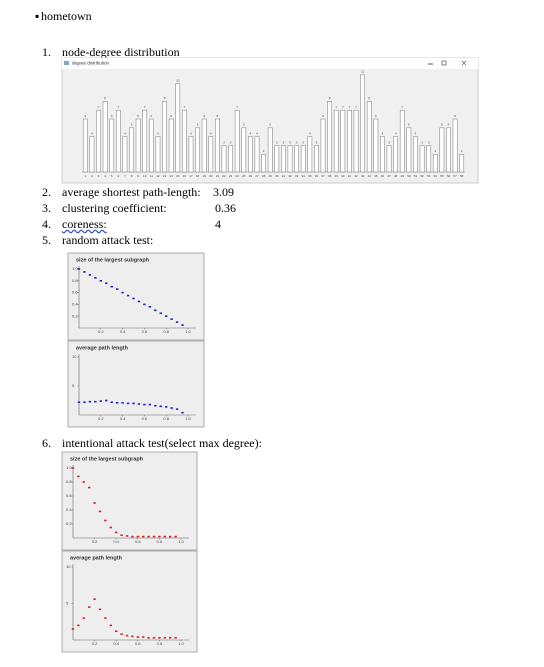  What do you see at coordinates (75, 280) in the screenshot?
I see `y-tick-label: 0.8` at bounding box center [75, 280].